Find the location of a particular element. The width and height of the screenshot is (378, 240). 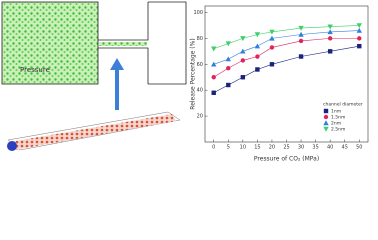

gas-reservoir is located at coordinates (50, 43).